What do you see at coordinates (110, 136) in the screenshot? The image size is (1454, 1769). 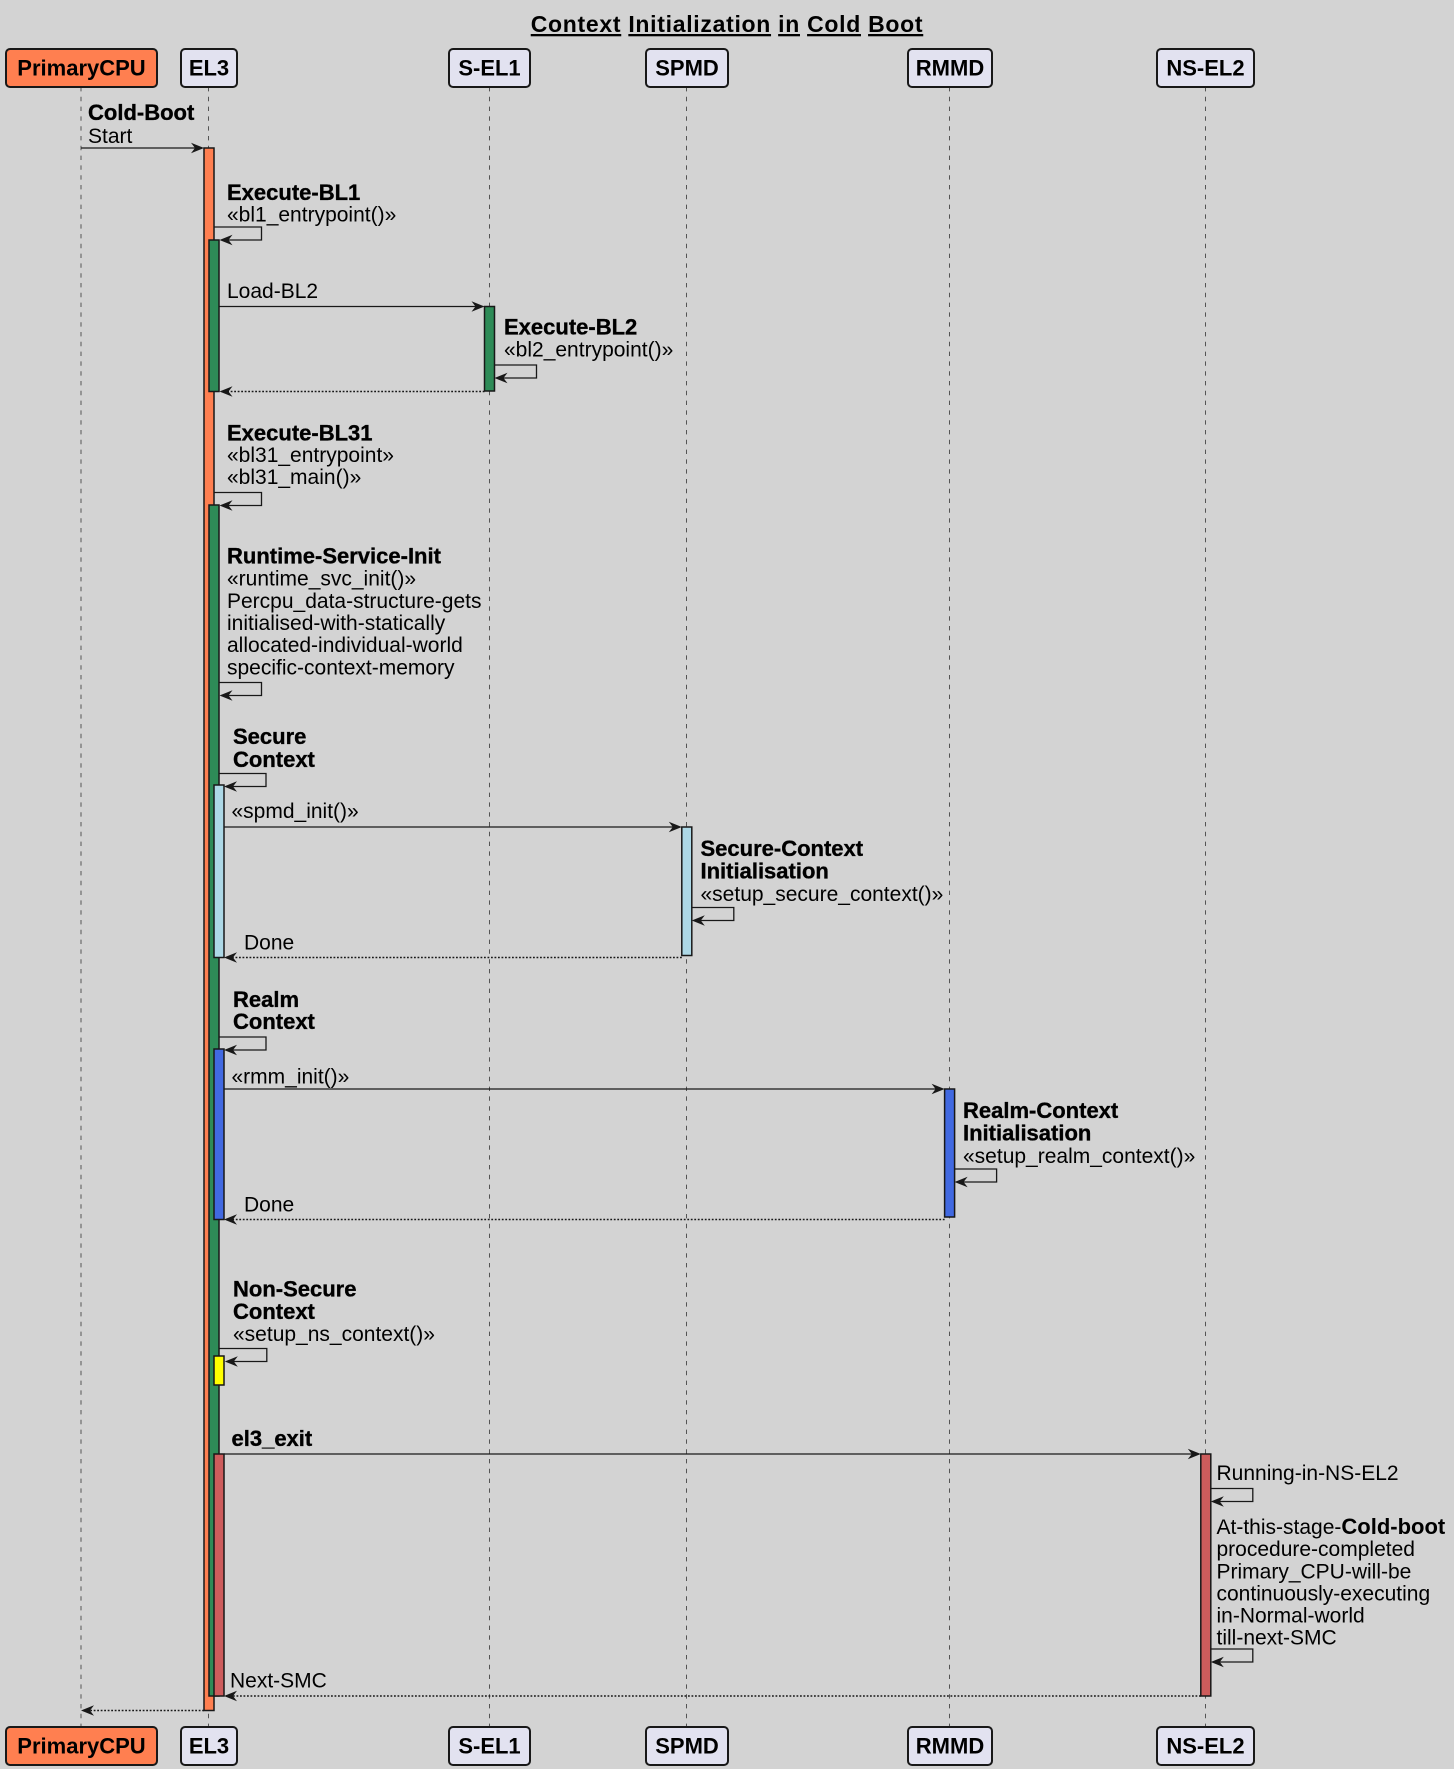 I see `svg-text: Start` at bounding box center [110, 136].